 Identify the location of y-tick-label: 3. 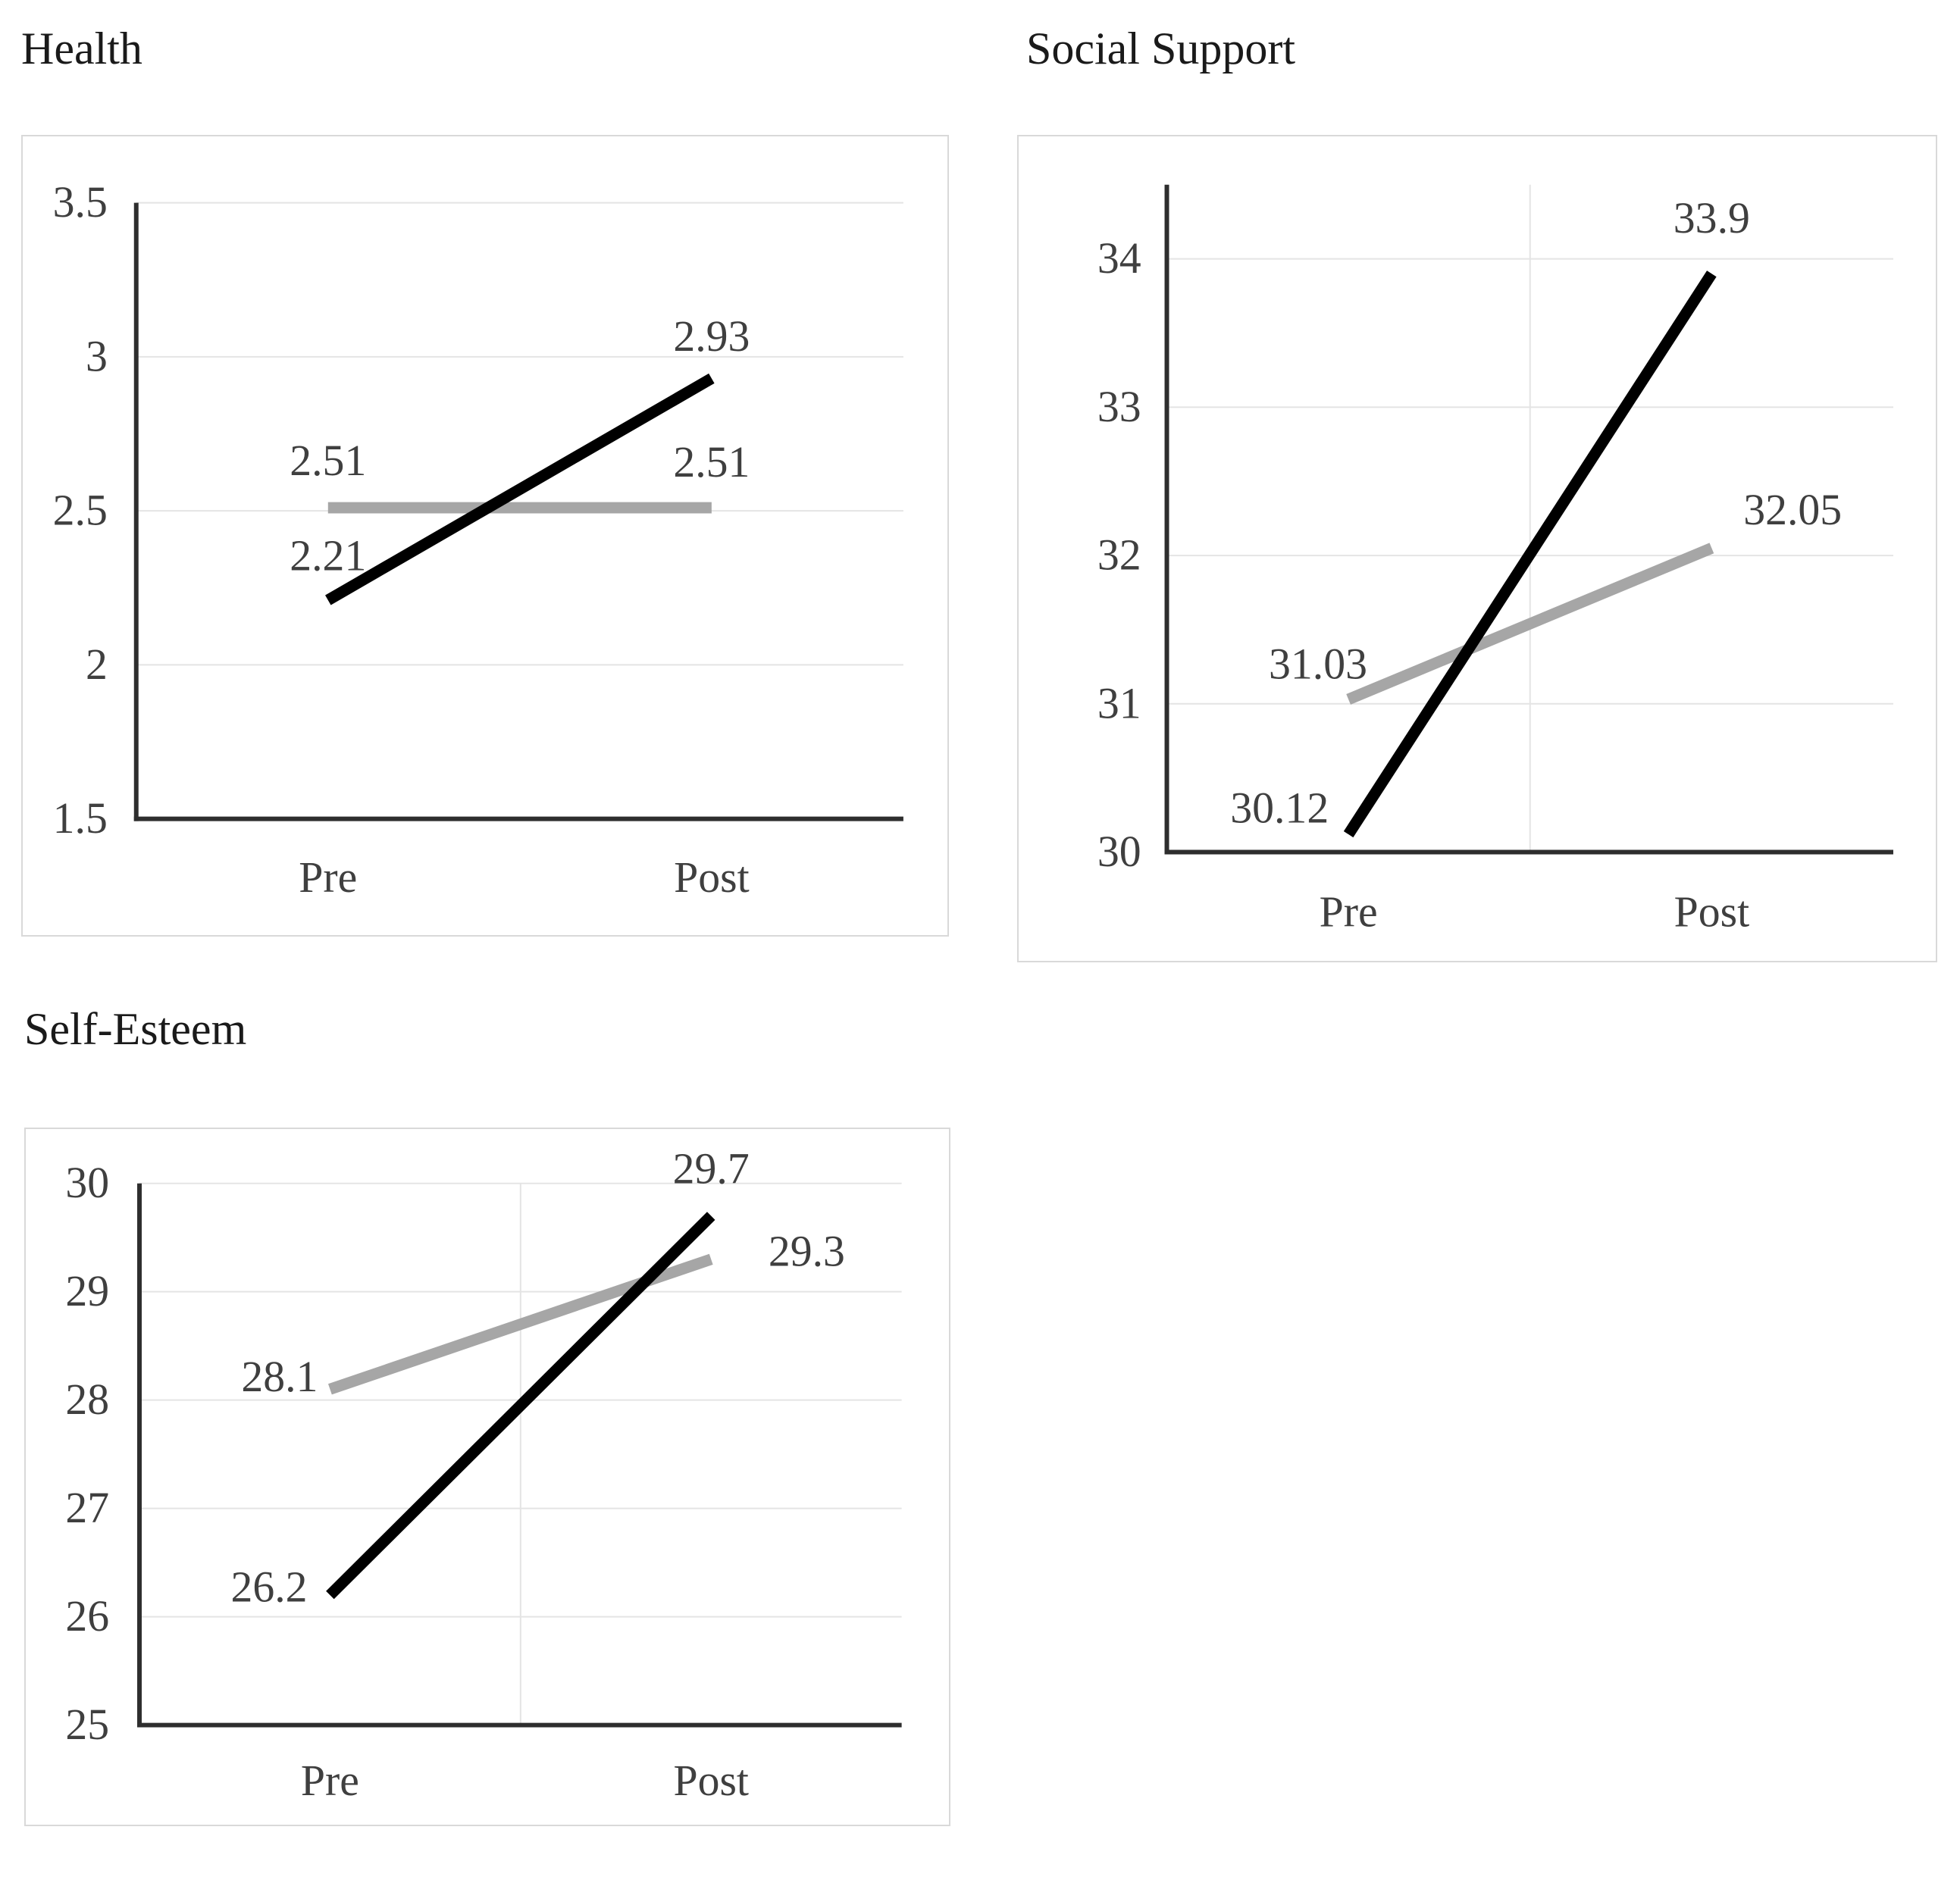
(97, 356).